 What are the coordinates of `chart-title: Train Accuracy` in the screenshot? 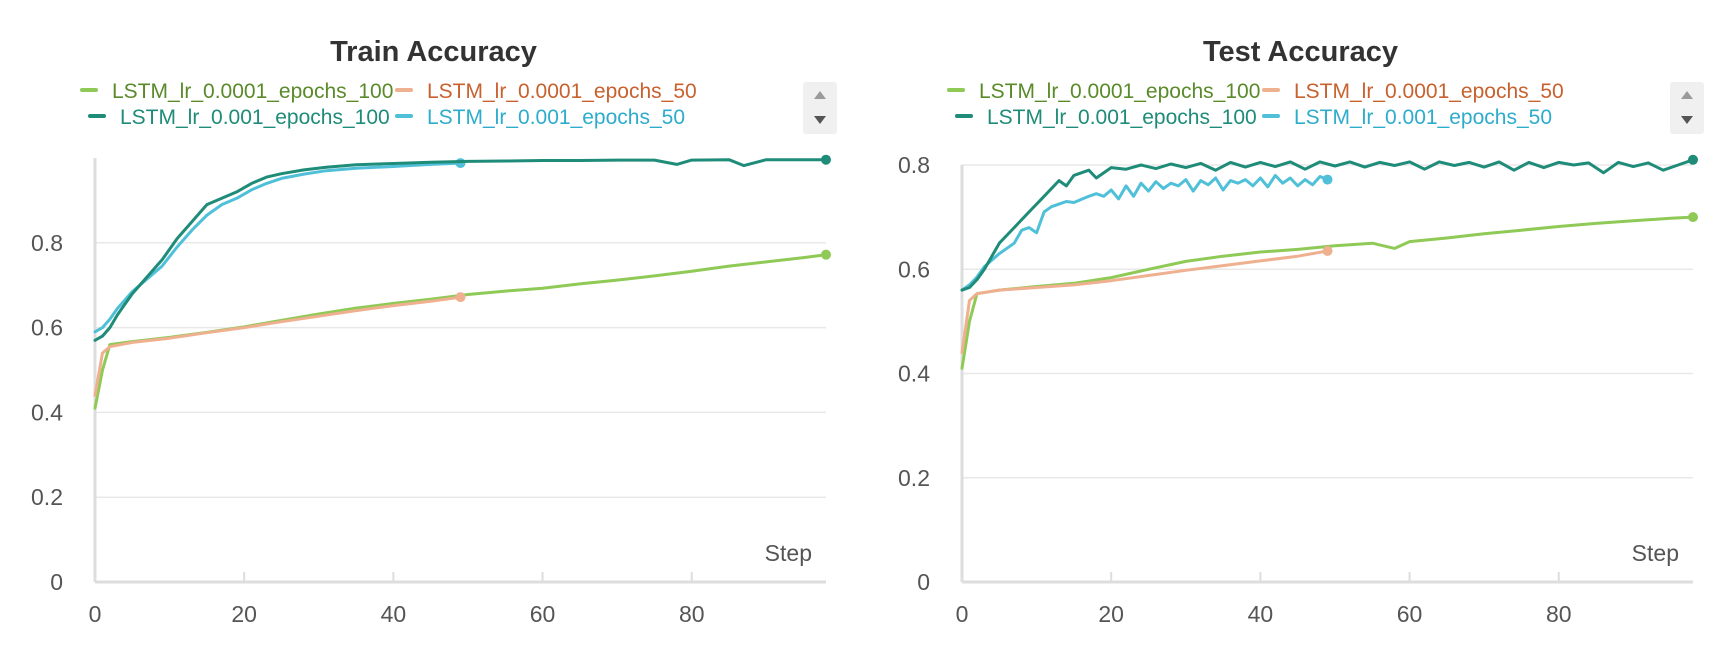 It's located at (433, 52).